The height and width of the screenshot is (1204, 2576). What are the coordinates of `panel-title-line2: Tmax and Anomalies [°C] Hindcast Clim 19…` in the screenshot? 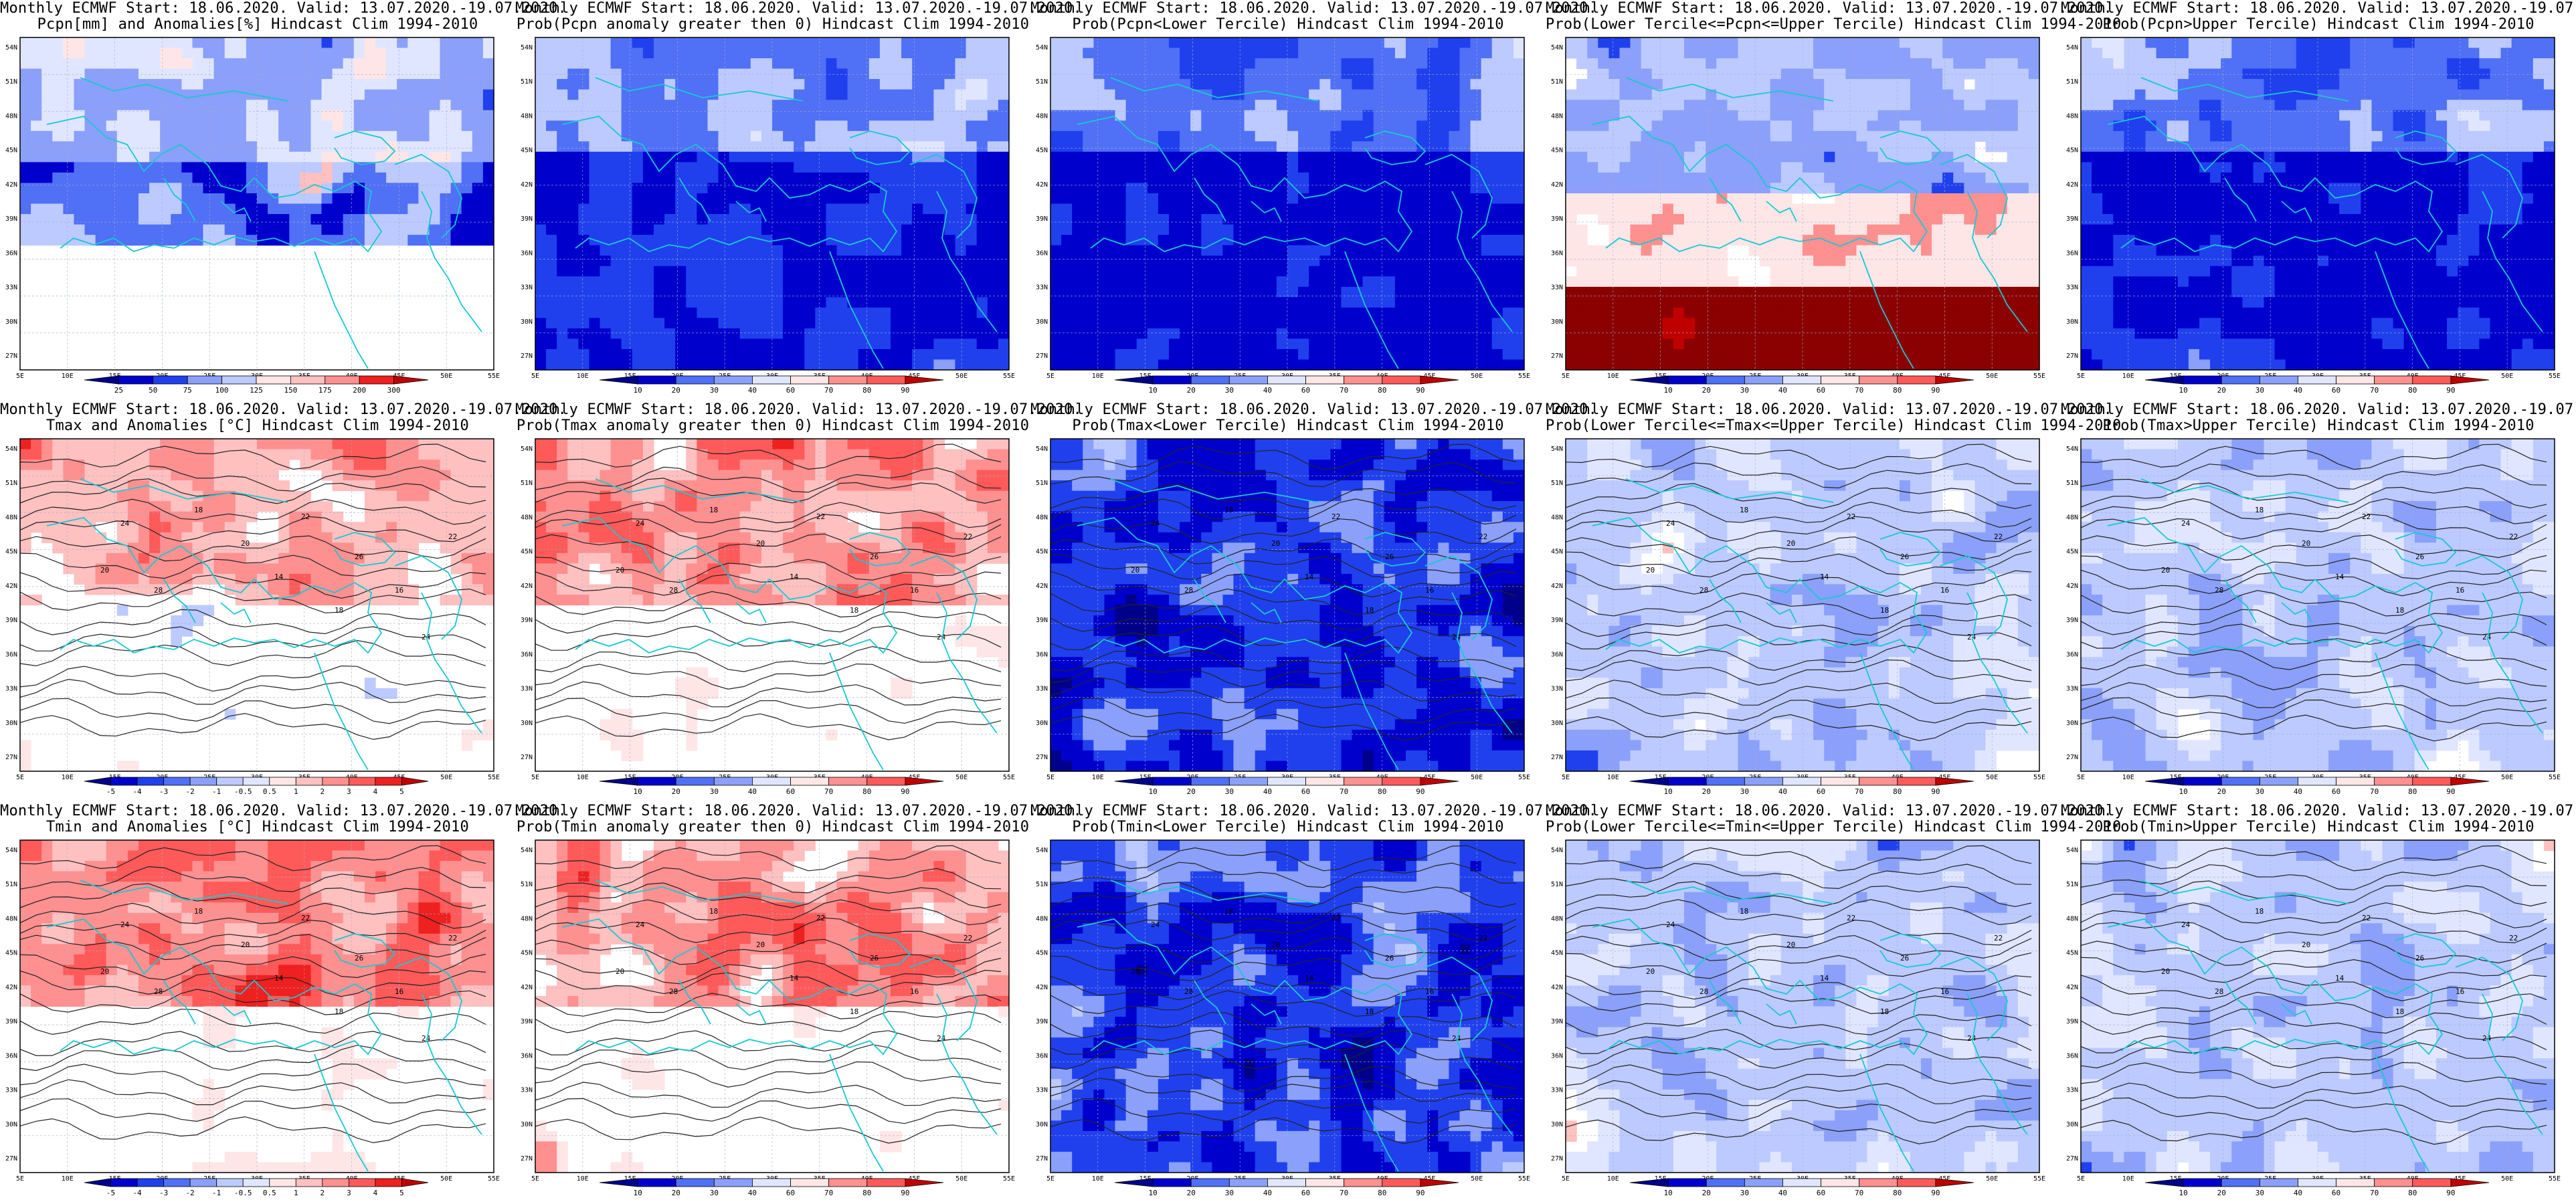 It's located at (257, 425).